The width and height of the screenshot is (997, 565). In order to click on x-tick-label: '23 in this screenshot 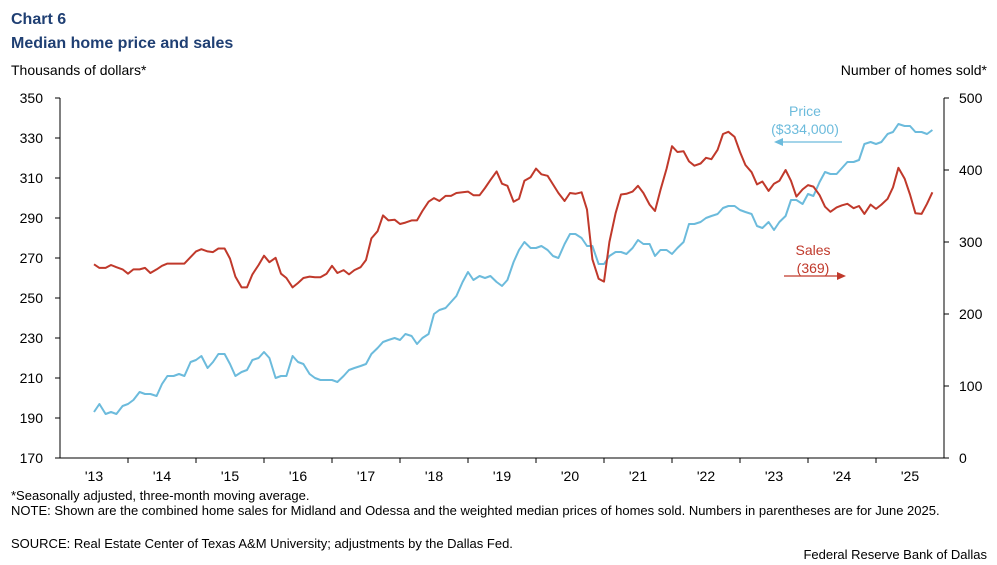, I will do `click(774, 476)`.